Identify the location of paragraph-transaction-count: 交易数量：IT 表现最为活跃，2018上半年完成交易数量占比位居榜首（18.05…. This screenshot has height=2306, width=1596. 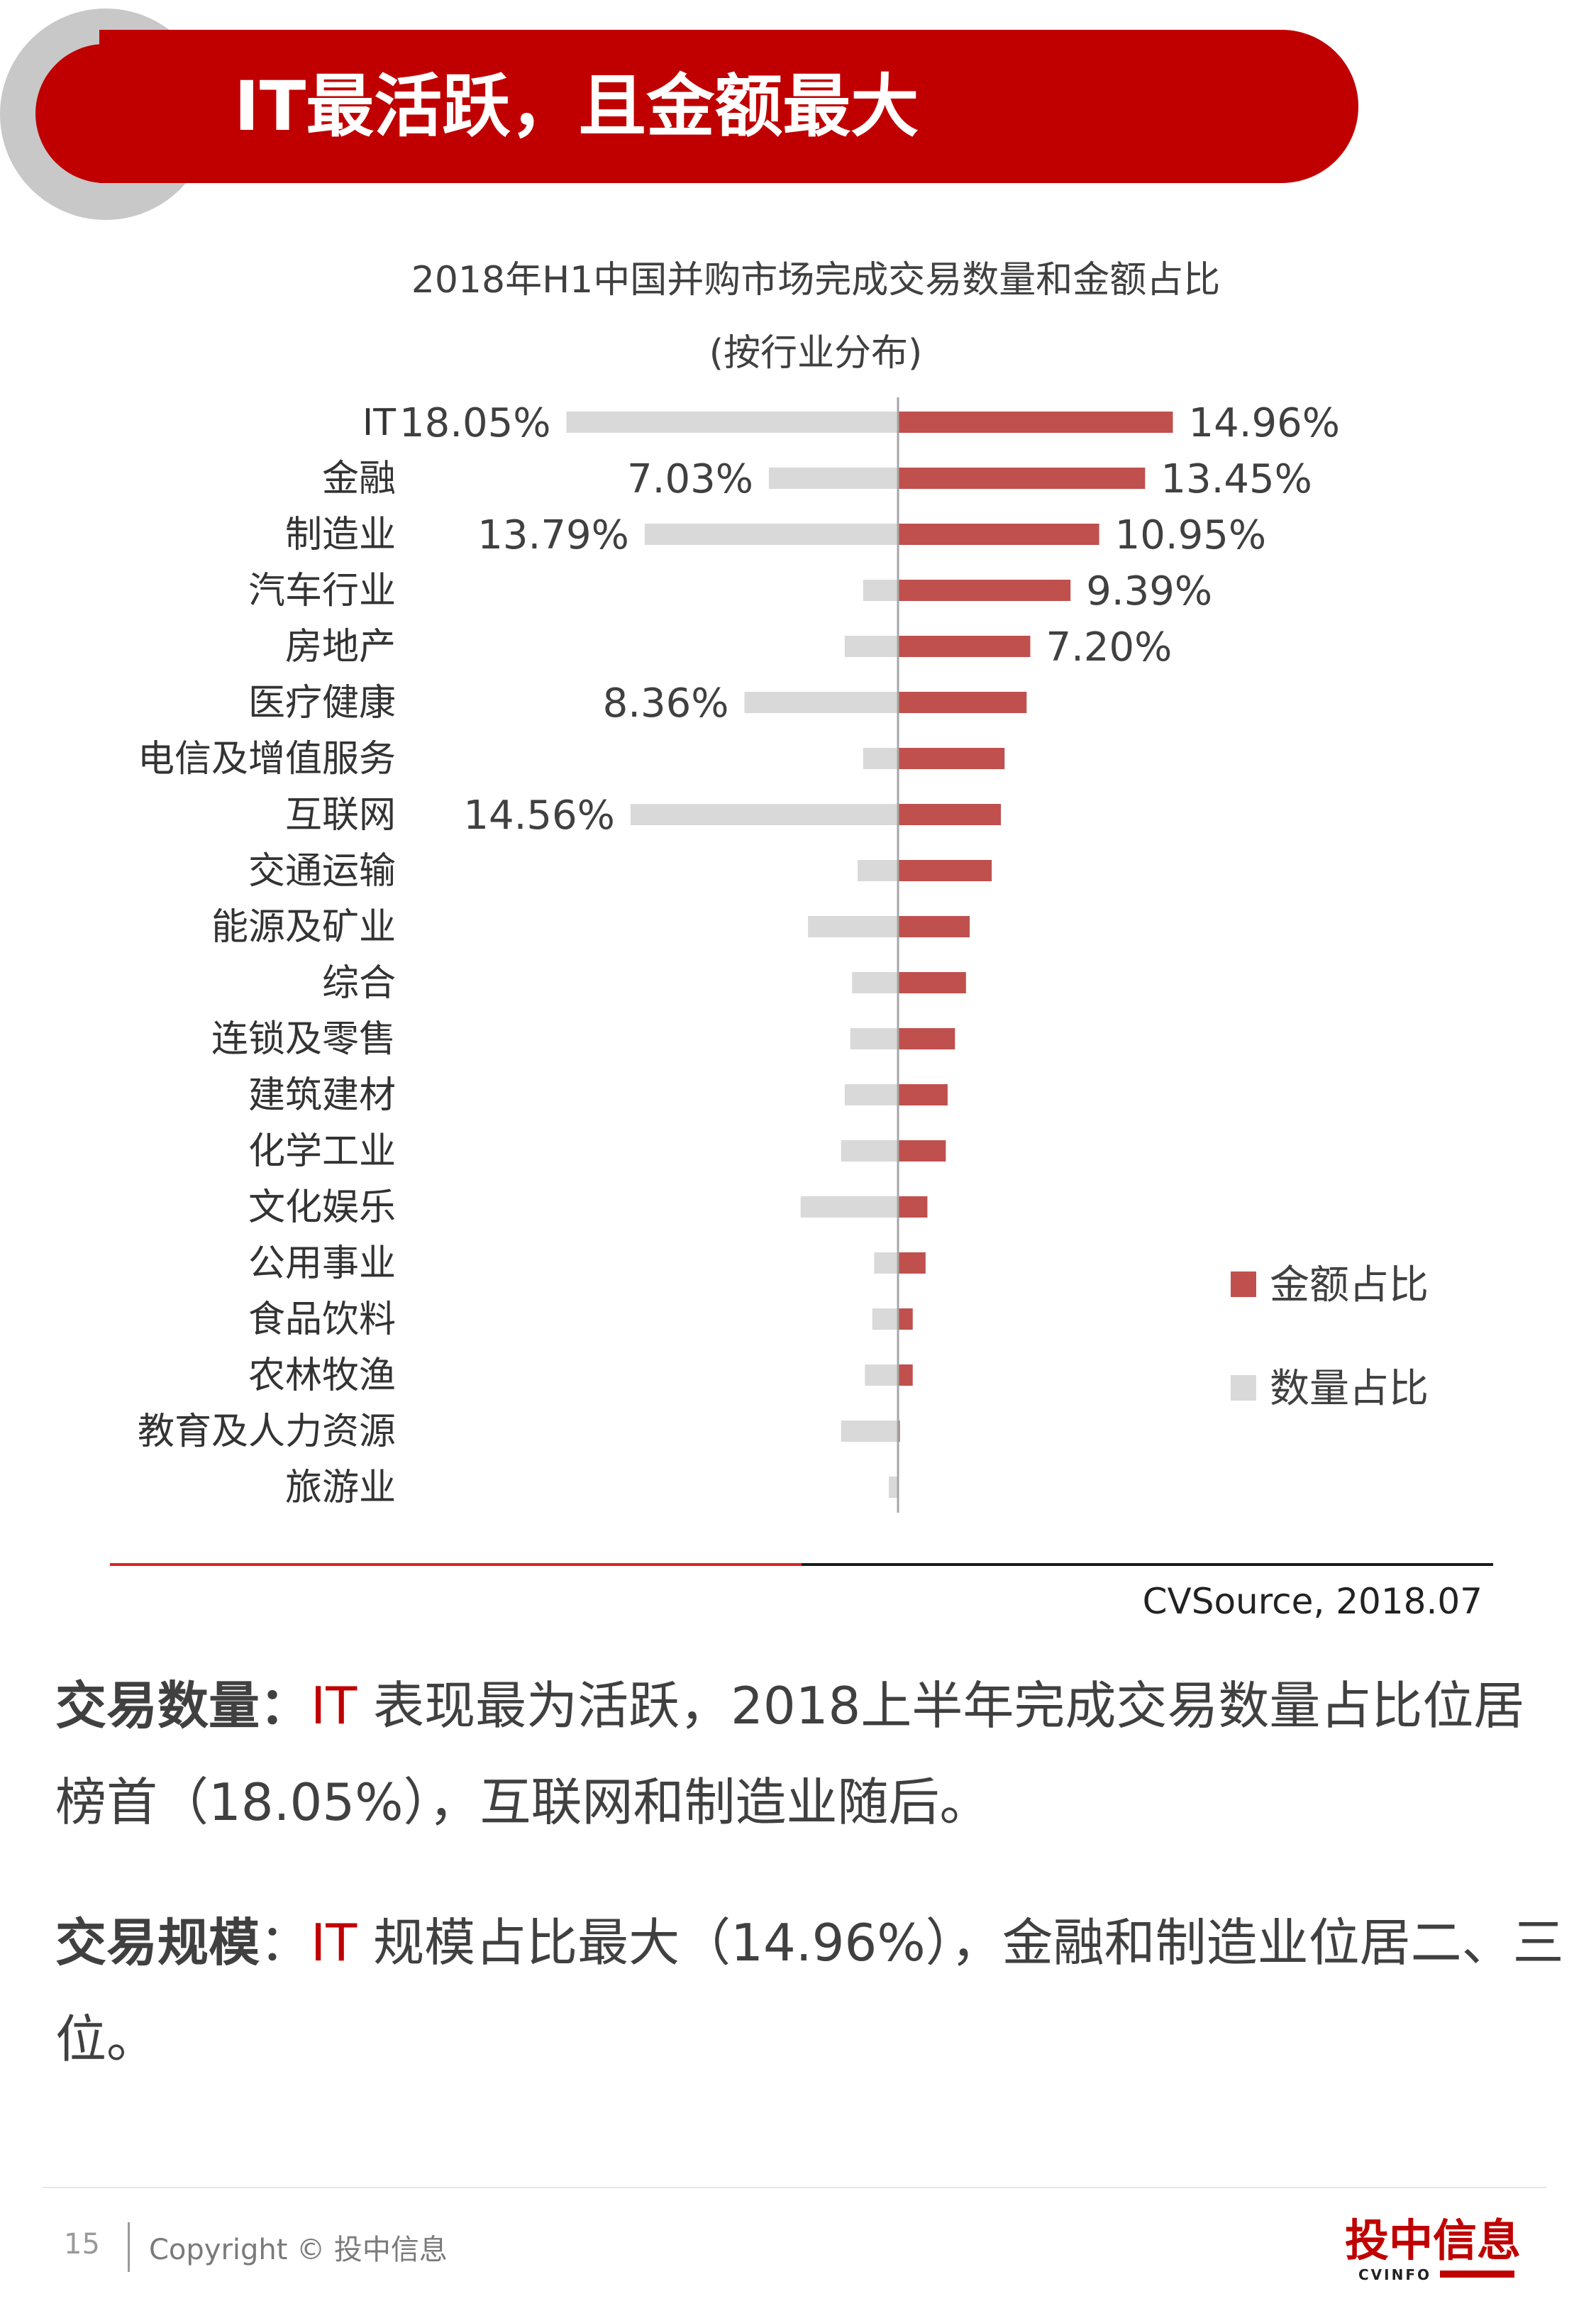
(814, 1753).